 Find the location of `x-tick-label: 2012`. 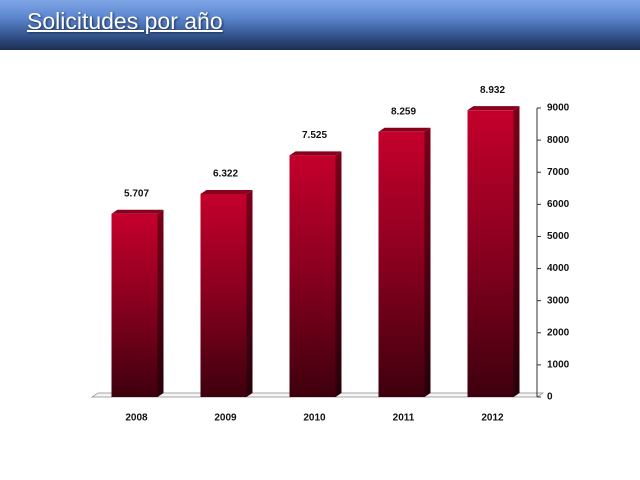

x-tick-label: 2012 is located at coordinates (492, 418).